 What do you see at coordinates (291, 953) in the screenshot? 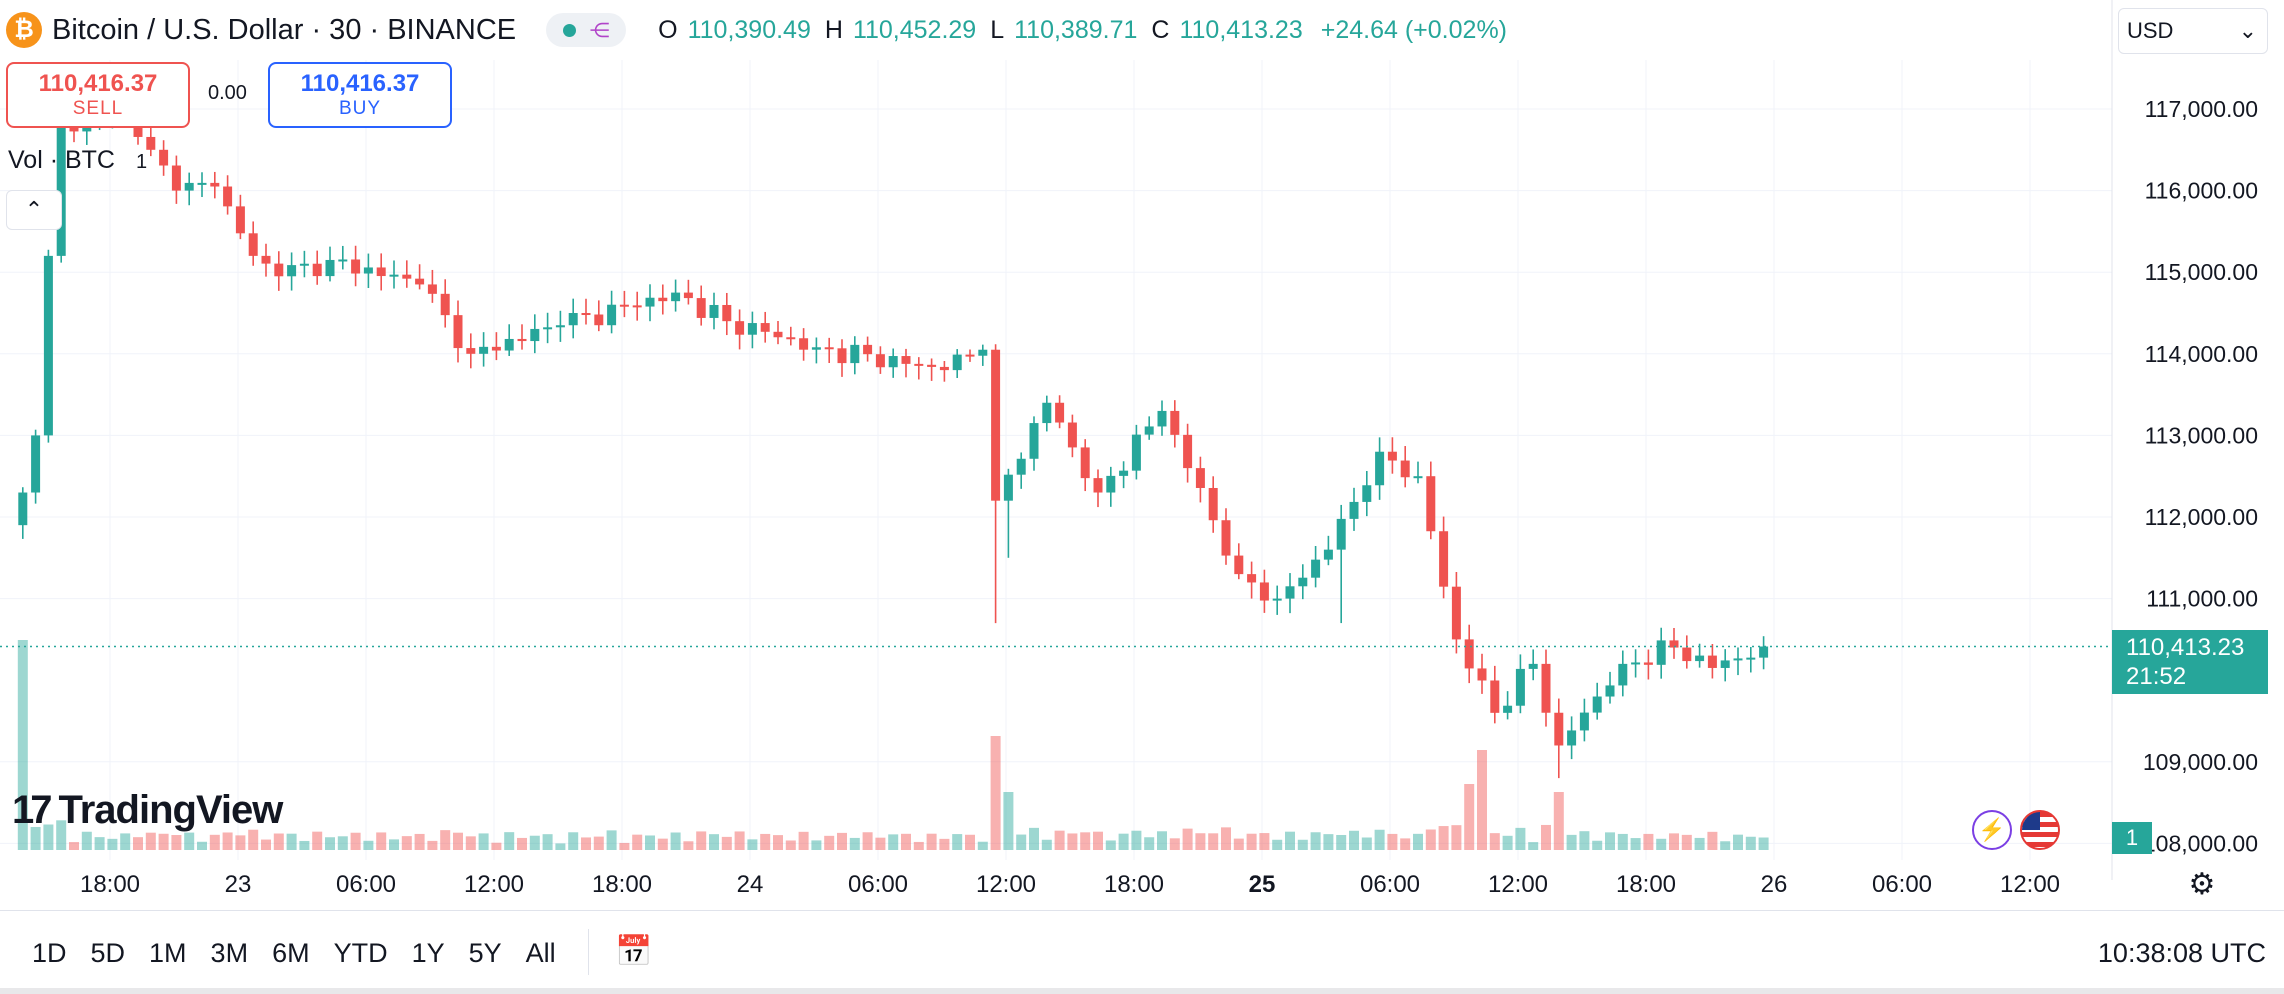
I see `range-6m-button: 6M` at bounding box center [291, 953].